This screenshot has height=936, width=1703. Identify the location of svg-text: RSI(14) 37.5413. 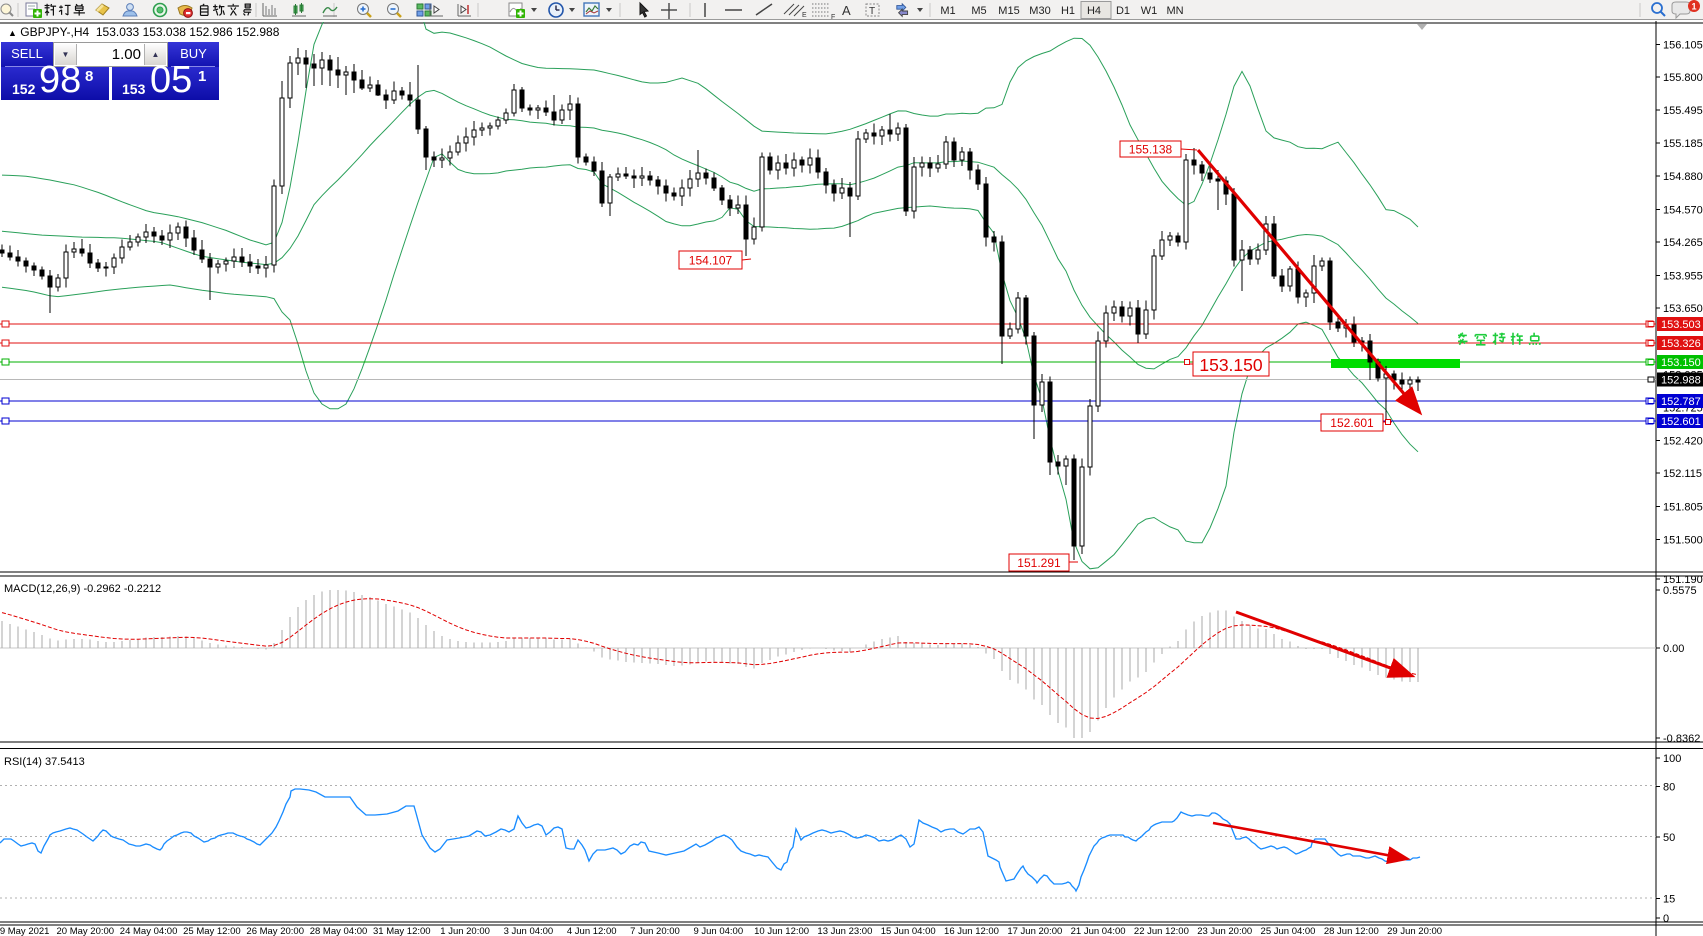
(44, 762).